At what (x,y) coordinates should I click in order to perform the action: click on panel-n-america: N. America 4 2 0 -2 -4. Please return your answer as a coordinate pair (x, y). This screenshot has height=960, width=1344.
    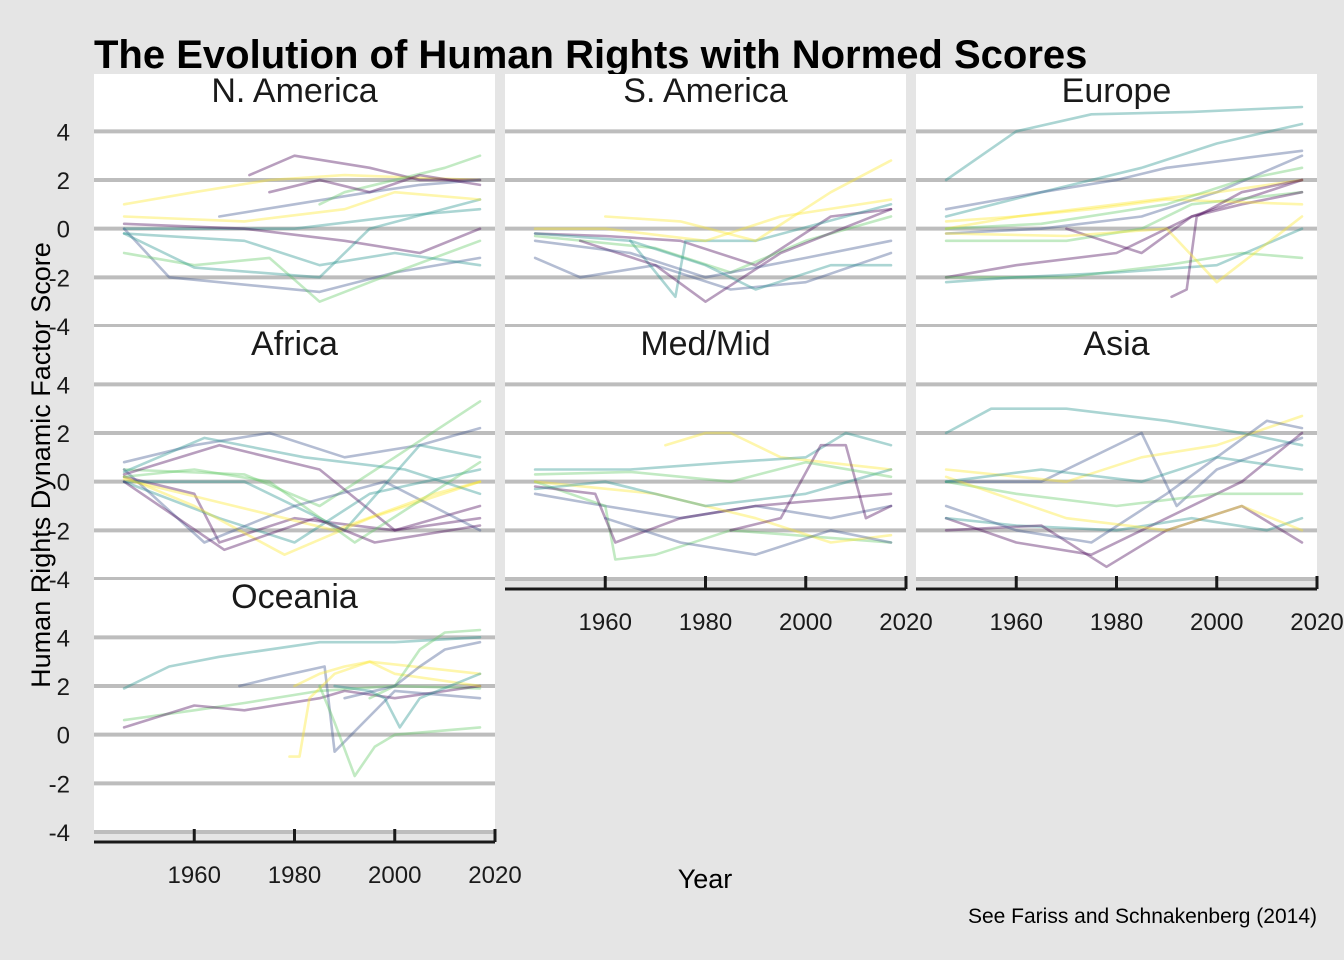
    Looking at the image, I should click on (272, 206).